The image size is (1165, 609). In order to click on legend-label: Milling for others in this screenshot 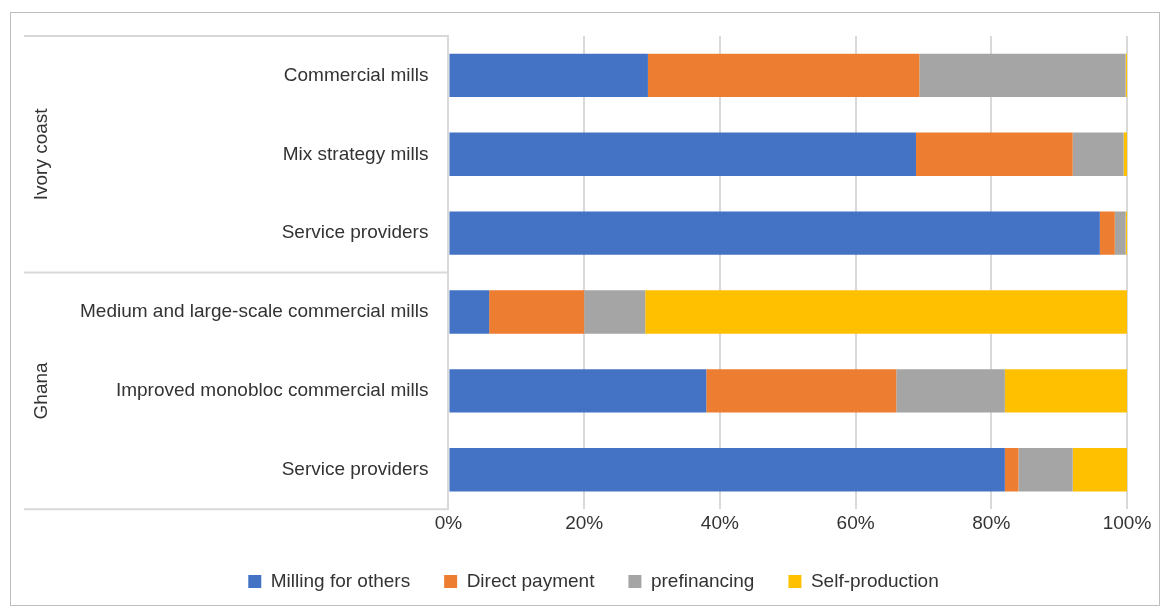, I will do `click(340, 580)`.